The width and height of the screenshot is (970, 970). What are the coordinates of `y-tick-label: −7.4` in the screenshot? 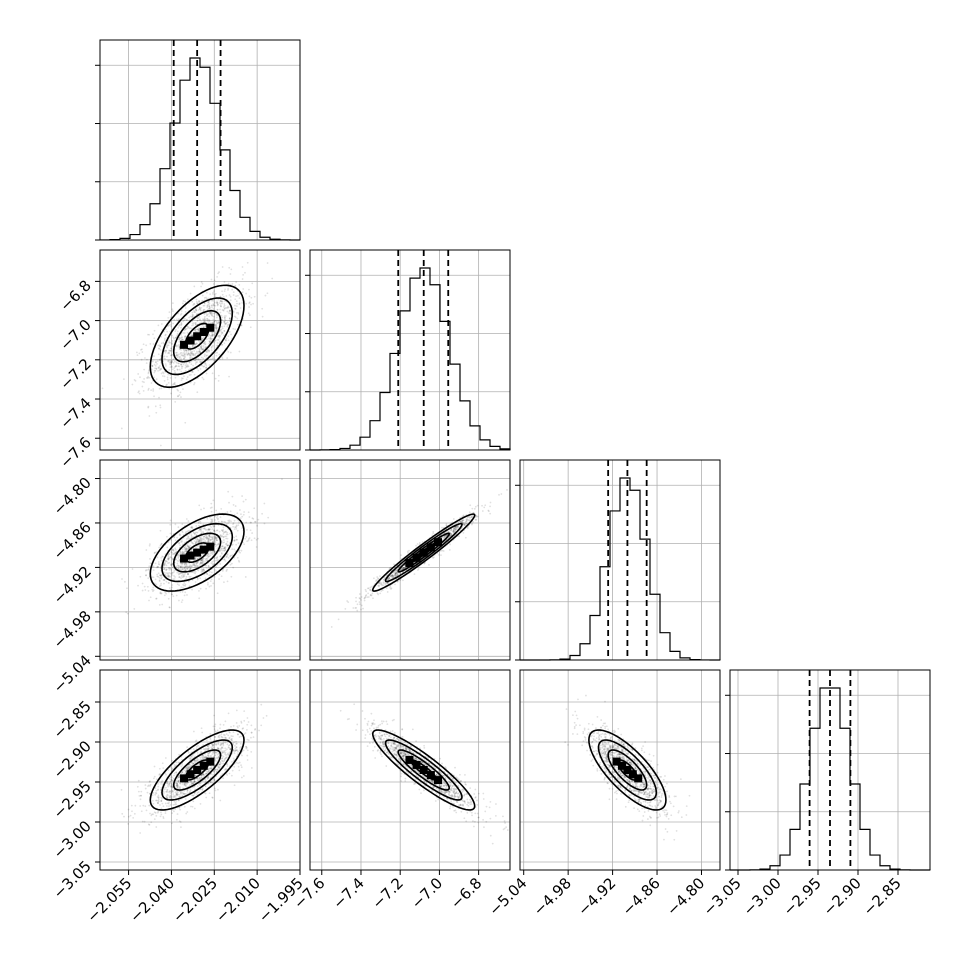 It's located at (75, 413).